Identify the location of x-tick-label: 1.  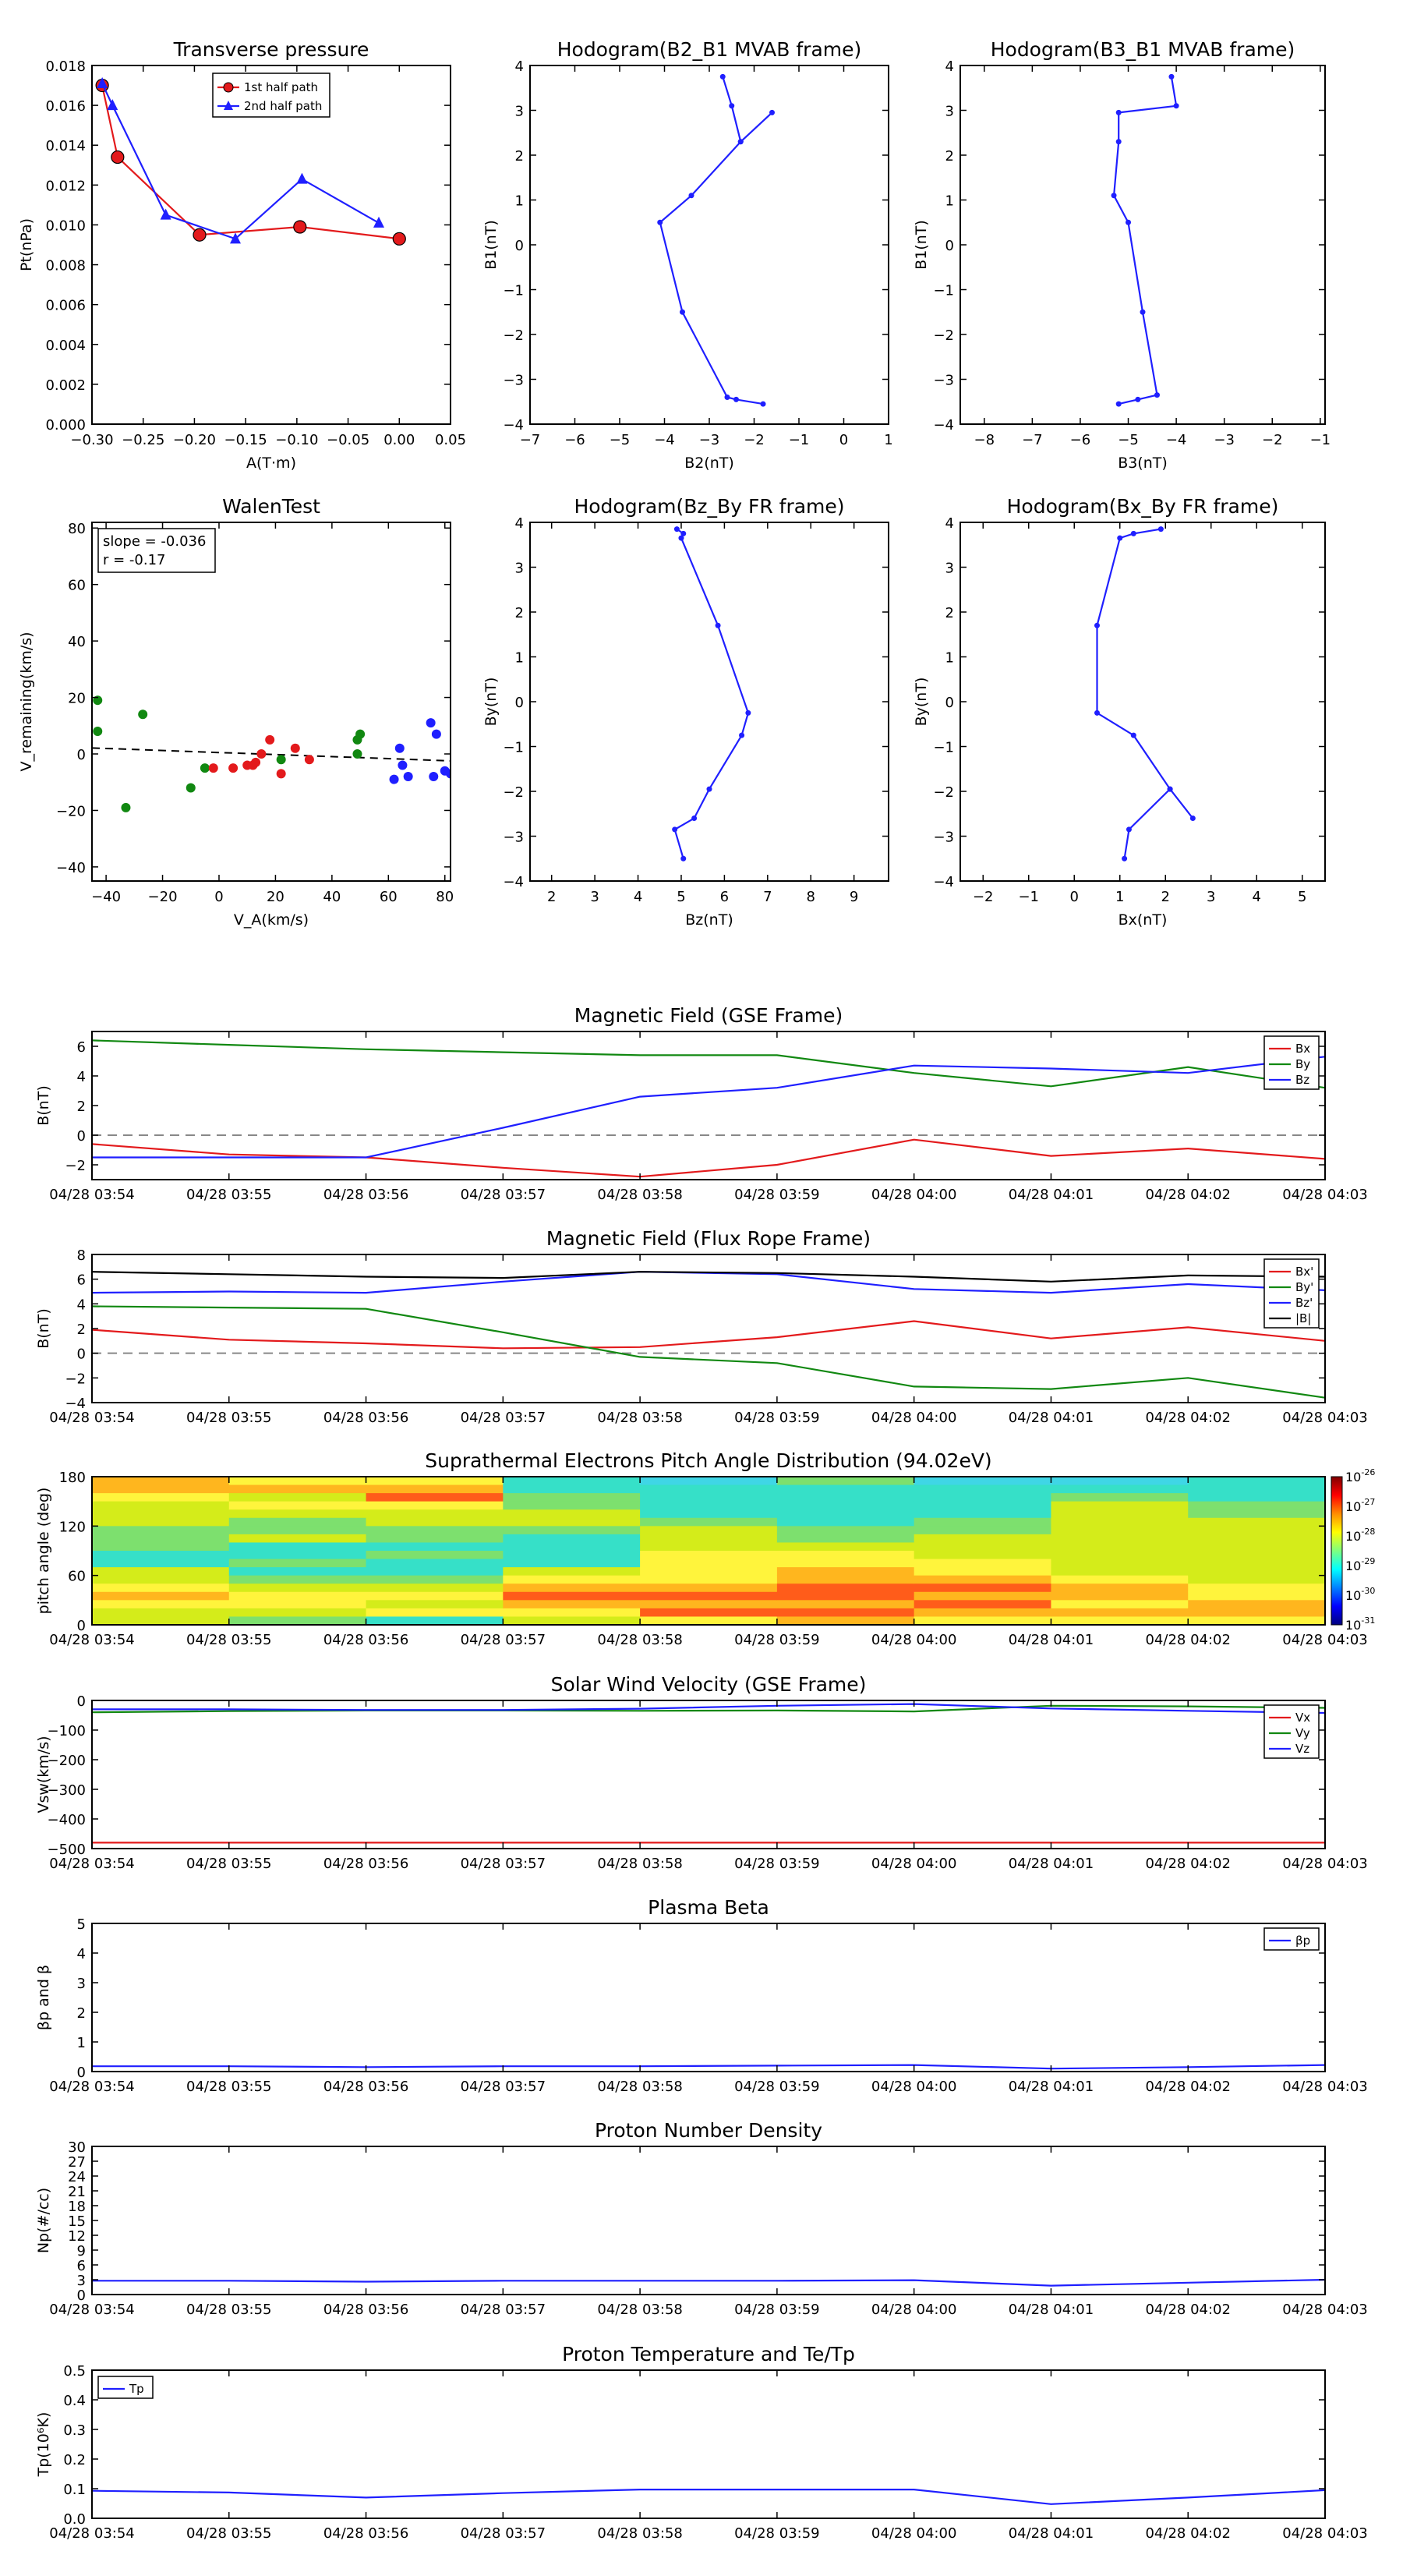
(888, 440).